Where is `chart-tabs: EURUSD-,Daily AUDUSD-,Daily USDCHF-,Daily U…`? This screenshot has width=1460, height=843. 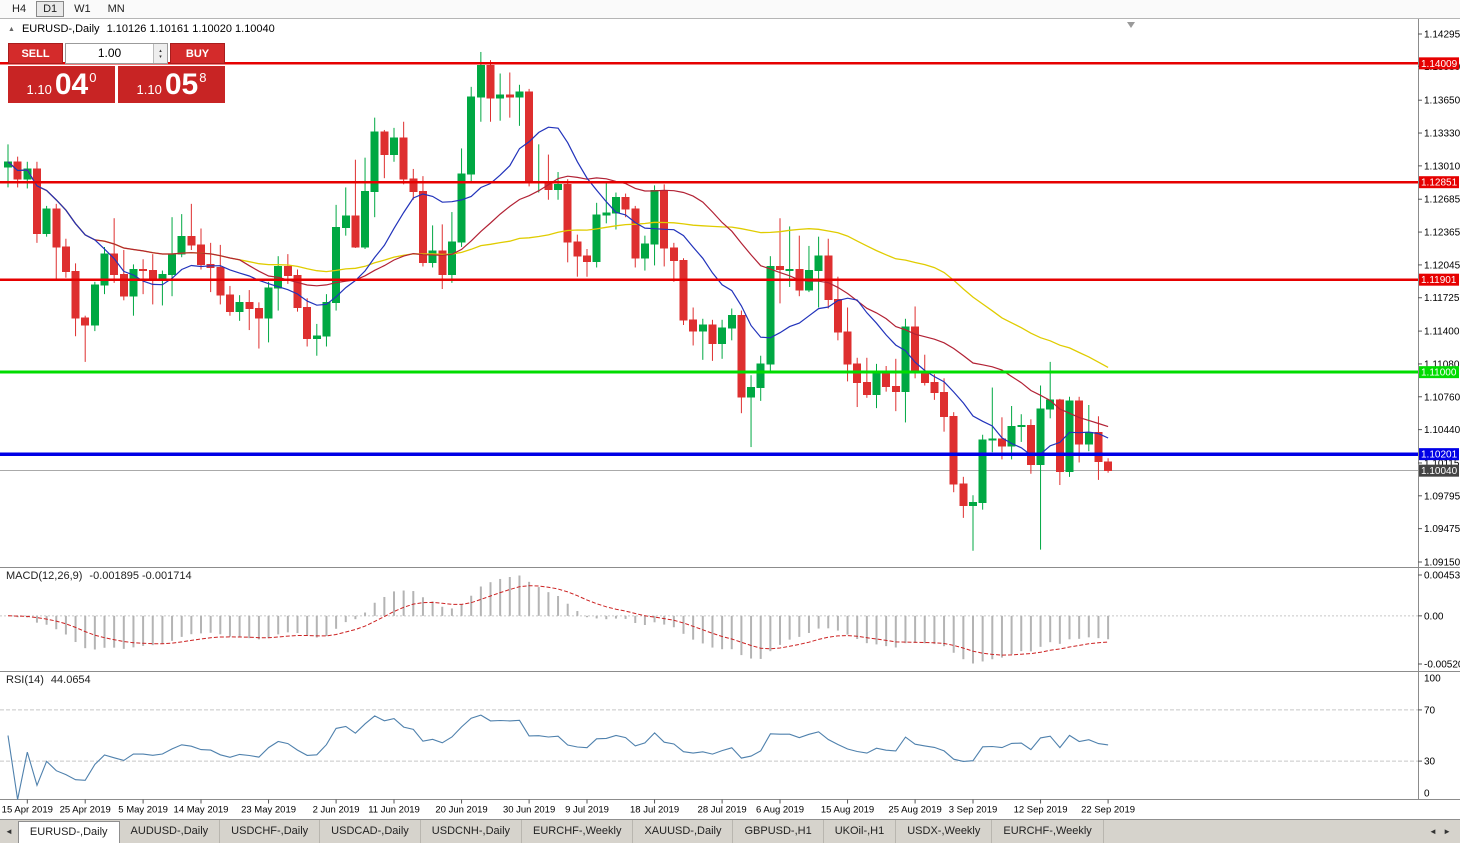 chart-tabs: EURUSD-,Daily AUDUSD-,Daily USDCHF-,Daily U… is located at coordinates (560, 831).